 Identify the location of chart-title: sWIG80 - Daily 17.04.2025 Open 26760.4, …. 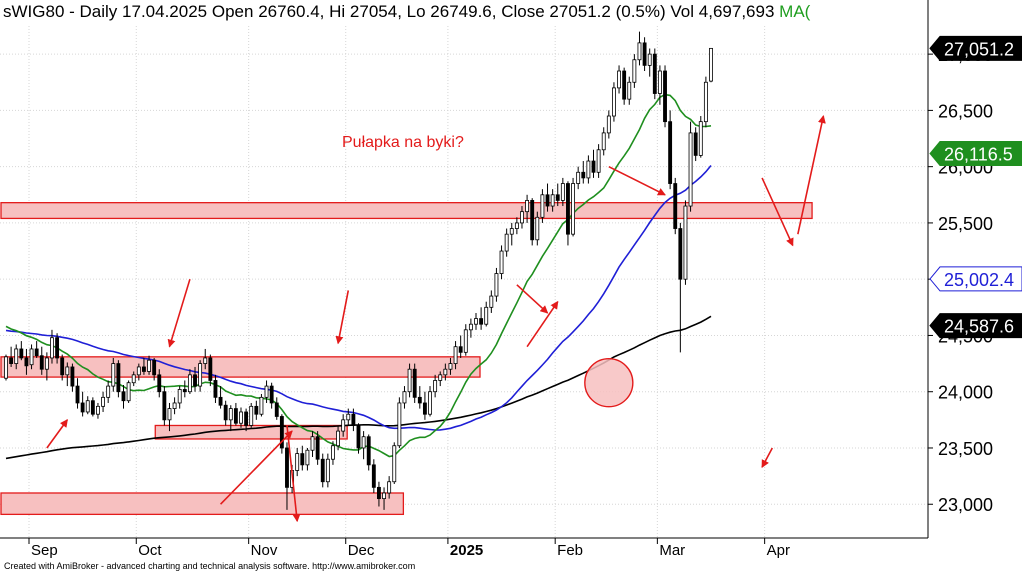
(407, 11).